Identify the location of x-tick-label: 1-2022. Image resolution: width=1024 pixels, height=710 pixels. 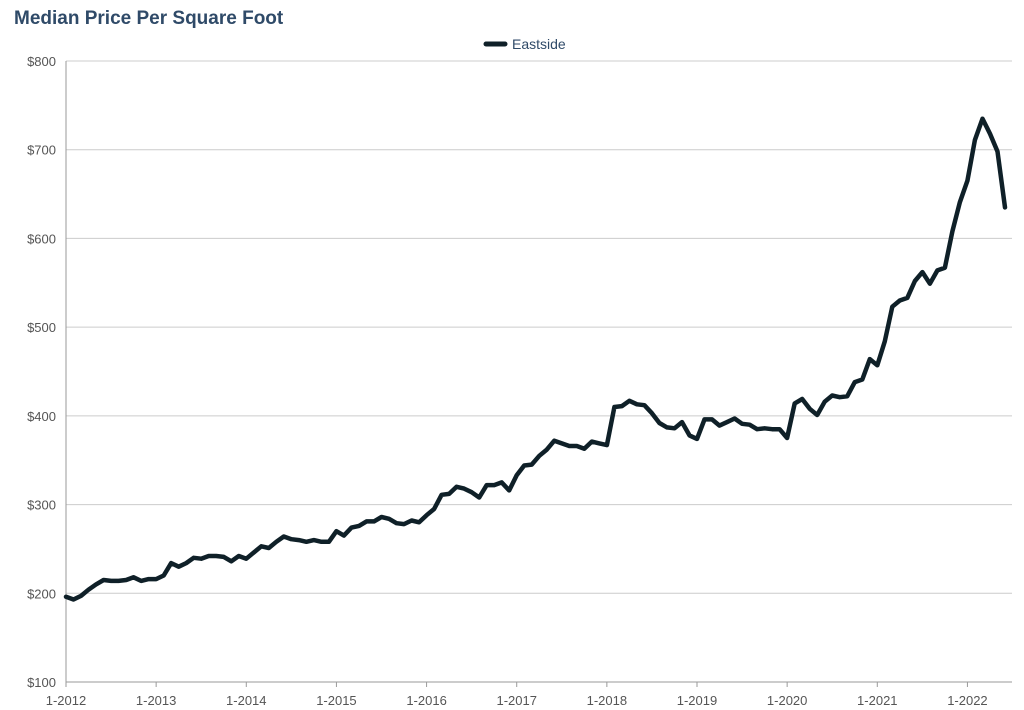
(967, 700).